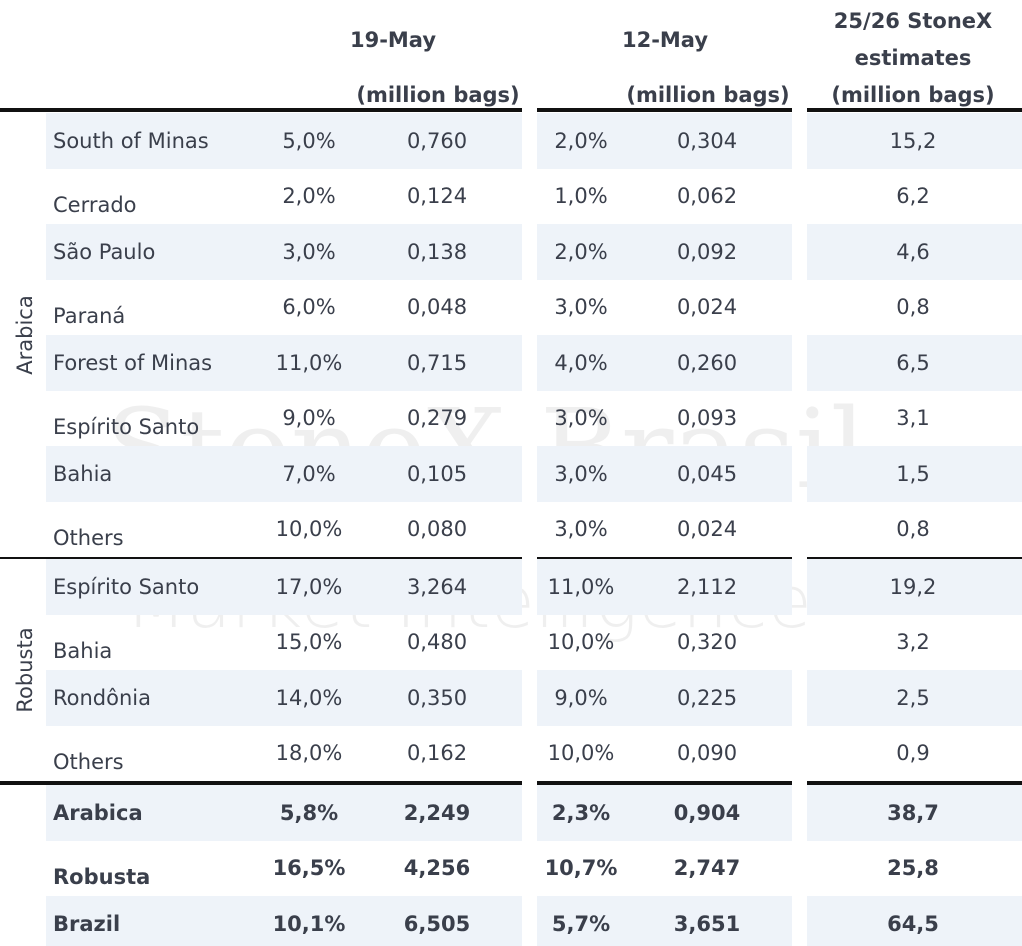 Image resolution: width=1022 pixels, height=946 pixels. Describe the element at coordinates (913, 753) in the screenshot. I see `cell: 0,9` at that location.